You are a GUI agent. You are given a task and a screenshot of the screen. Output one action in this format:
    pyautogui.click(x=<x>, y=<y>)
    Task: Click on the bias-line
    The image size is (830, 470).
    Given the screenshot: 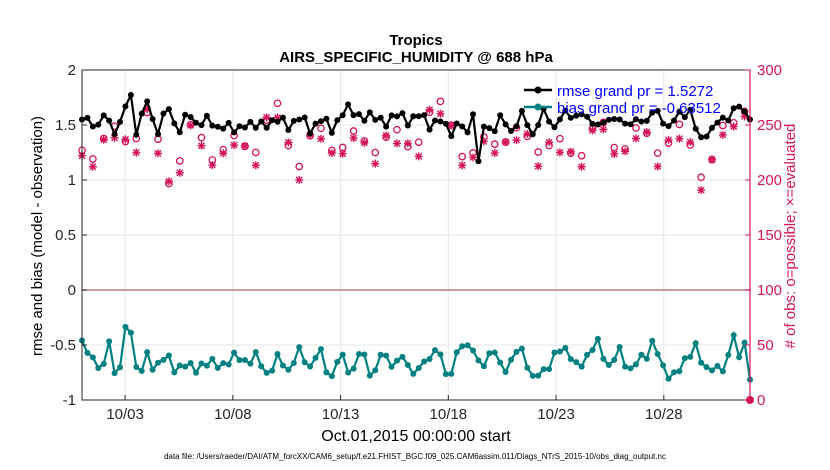 What is the action you would take?
    pyautogui.click(x=416, y=352)
    